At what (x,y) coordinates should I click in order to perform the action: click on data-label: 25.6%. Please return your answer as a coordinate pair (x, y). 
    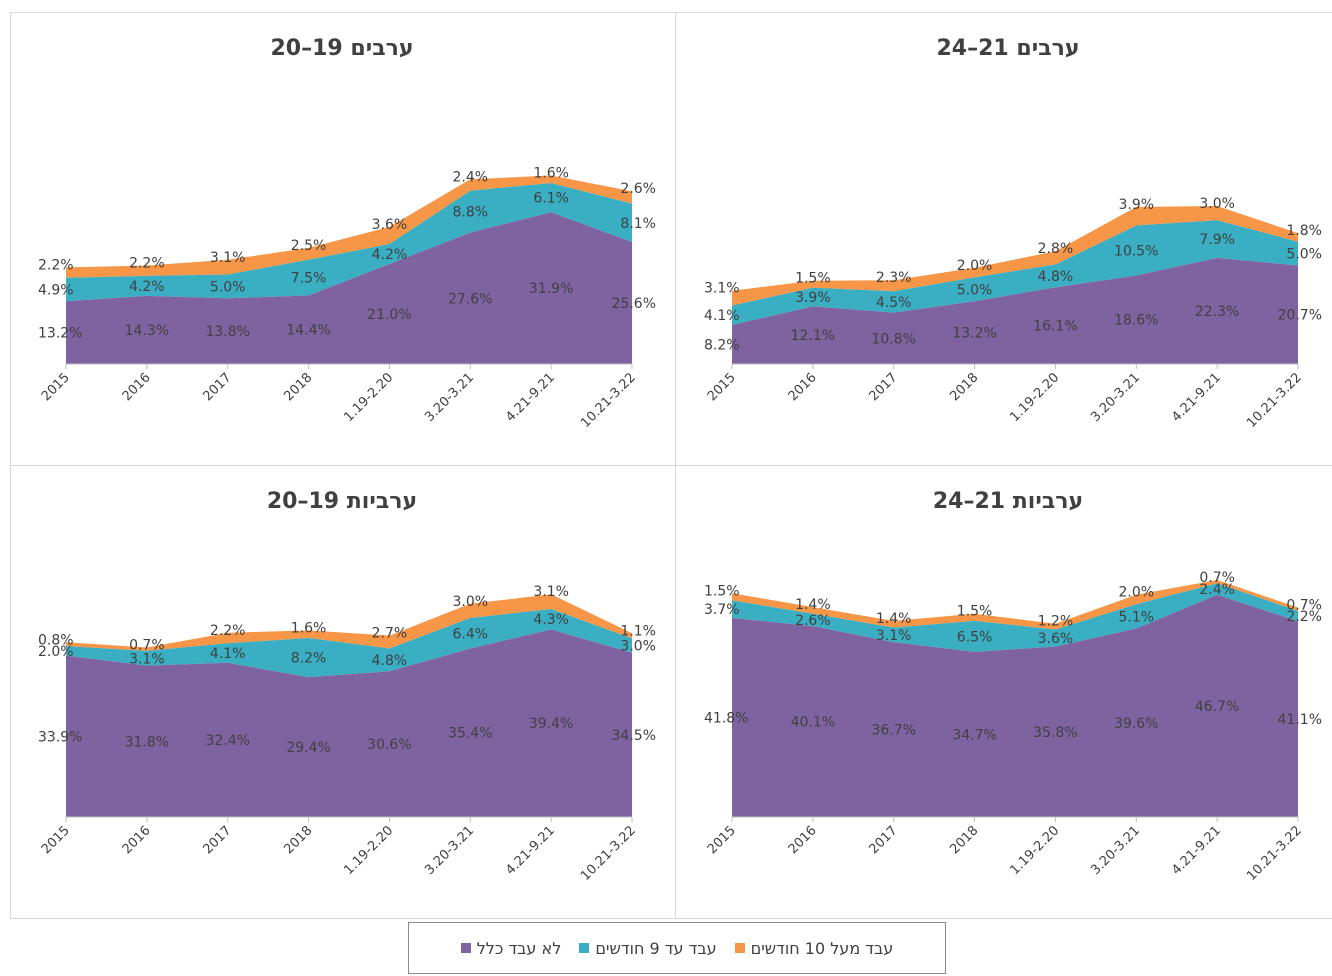
    Looking at the image, I should click on (634, 304).